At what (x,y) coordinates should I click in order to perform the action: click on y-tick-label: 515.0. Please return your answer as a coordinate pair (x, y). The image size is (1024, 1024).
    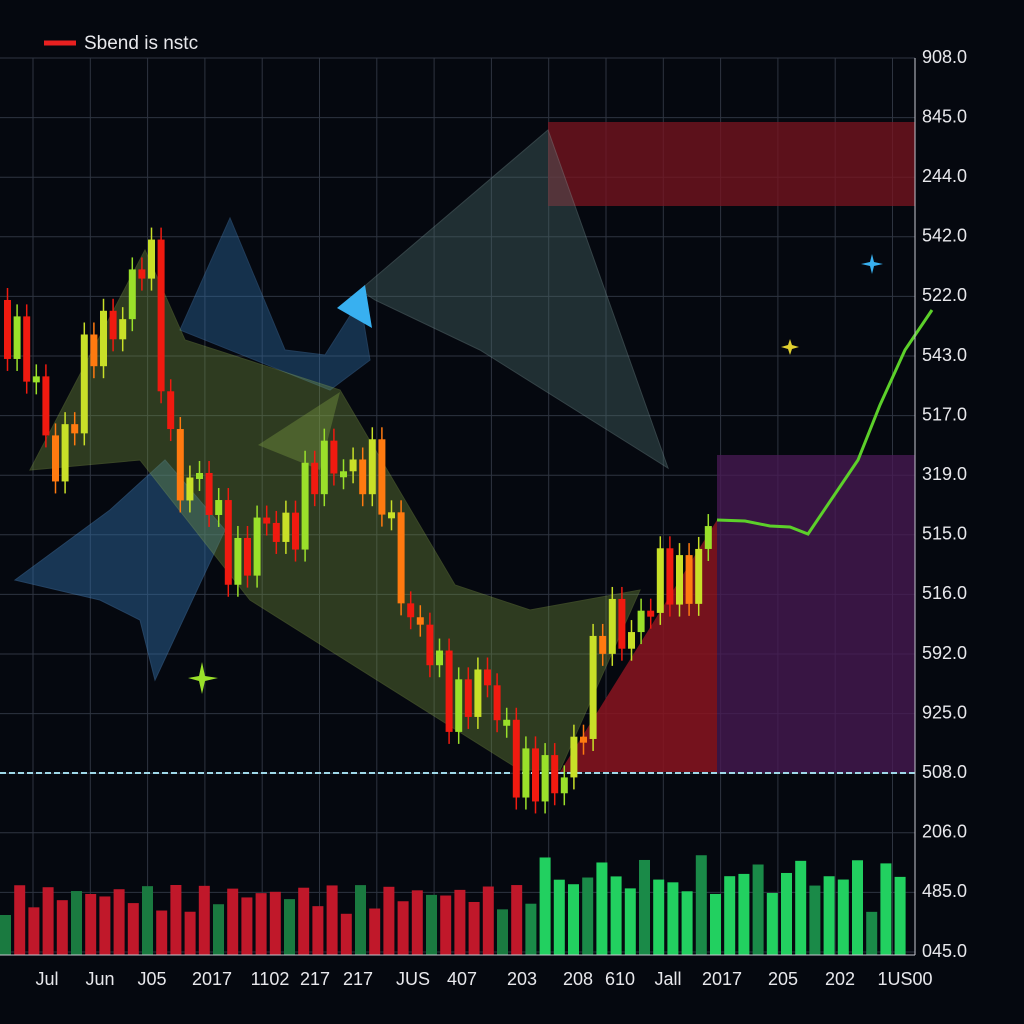
    Looking at the image, I should click on (944, 534).